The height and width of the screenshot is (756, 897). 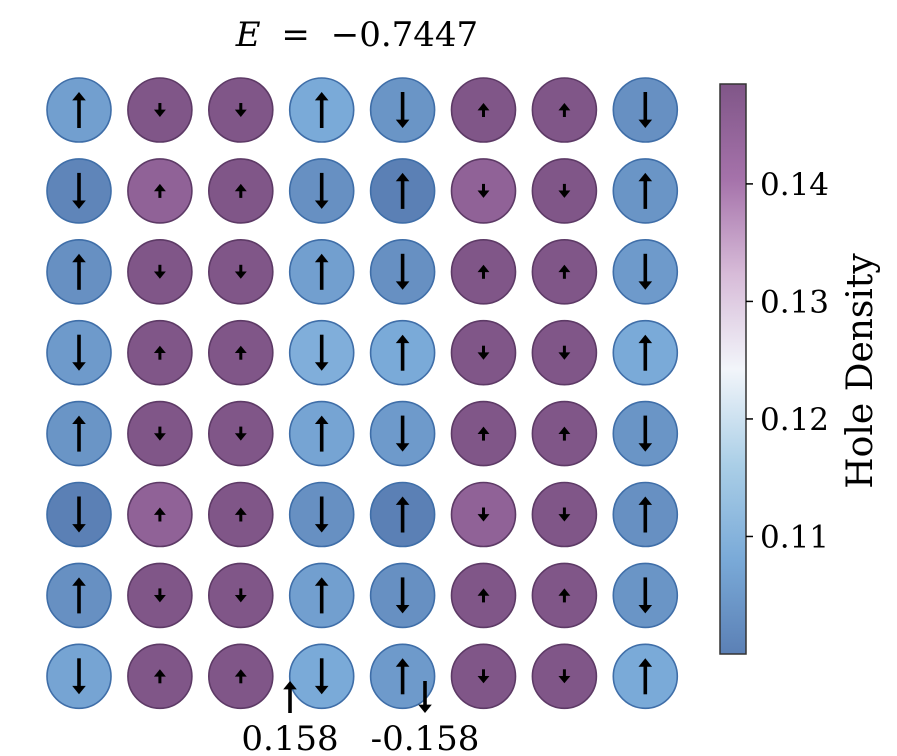 What do you see at coordinates (794, 185) in the screenshot?
I see `colorbar-tick-label: 0.14` at bounding box center [794, 185].